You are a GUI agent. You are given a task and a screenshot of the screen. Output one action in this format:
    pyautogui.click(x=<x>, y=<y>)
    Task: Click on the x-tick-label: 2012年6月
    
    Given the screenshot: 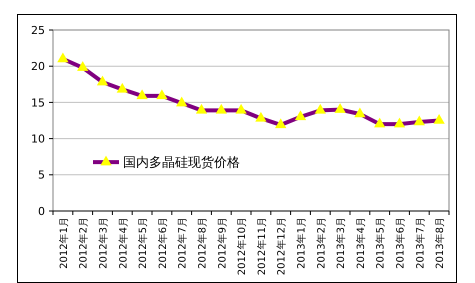 What is the action you would take?
    pyautogui.click(x=162, y=243)
    